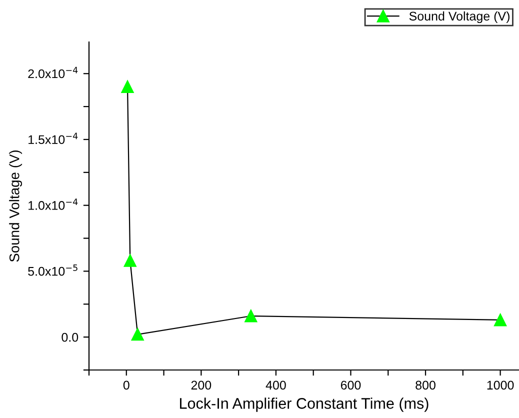 Image resolution: width=519 pixels, height=418 pixels. What do you see at coordinates (500, 385) in the screenshot?
I see `x-tick-label: 1000` at bounding box center [500, 385].